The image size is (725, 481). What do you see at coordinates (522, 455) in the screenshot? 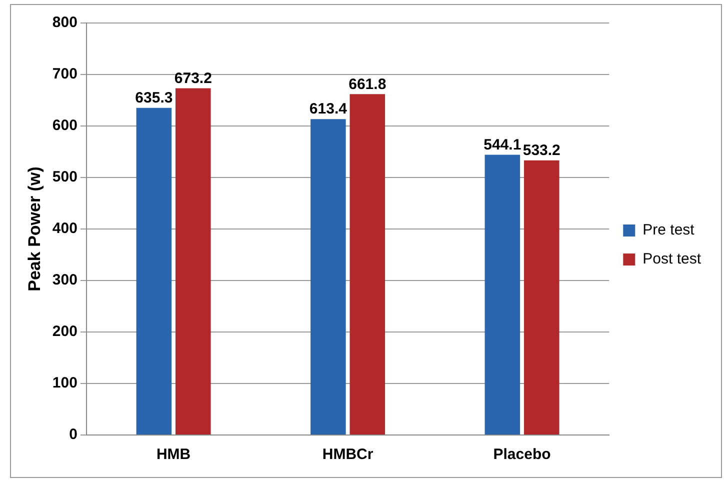
I see `x-tick-label: Placebo` at bounding box center [522, 455].